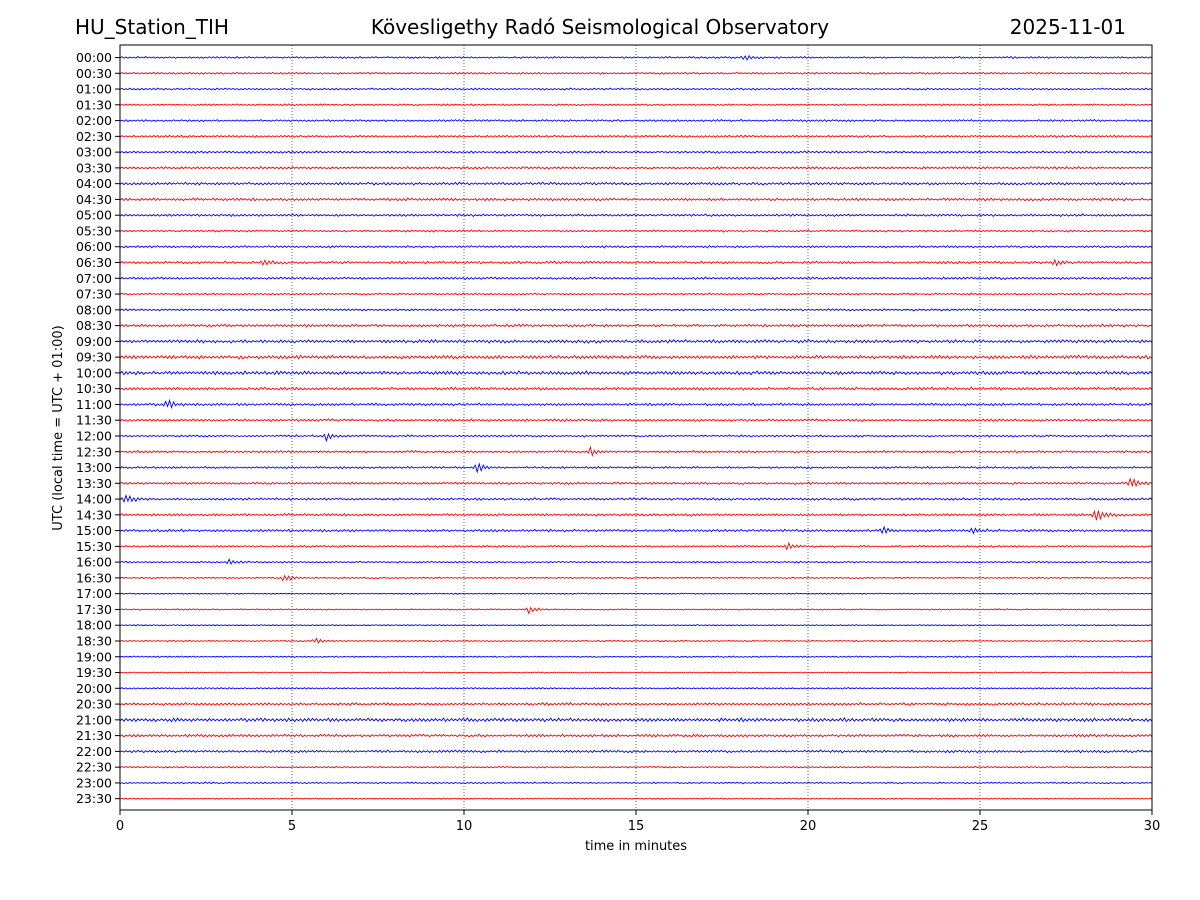  Describe the element at coordinates (94, 514) in the screenshot. I see `y-tick-label: 14:30` at that location.